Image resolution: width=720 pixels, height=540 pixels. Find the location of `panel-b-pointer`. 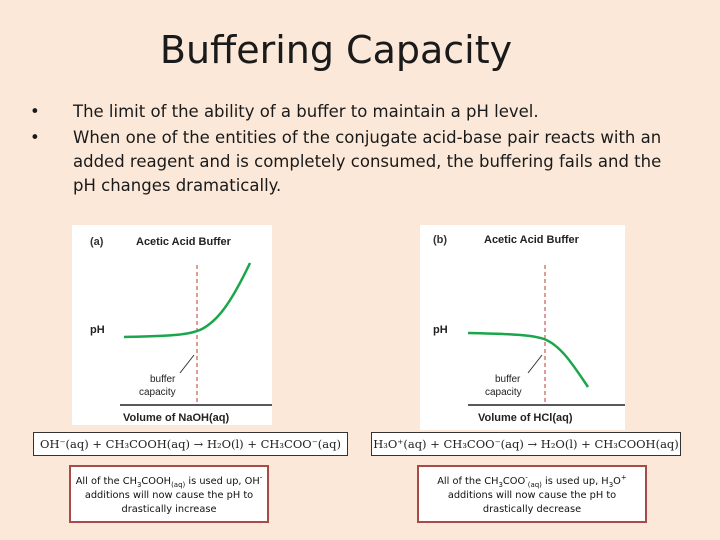

panel-b-pointer is located at coordinates (535, 364).